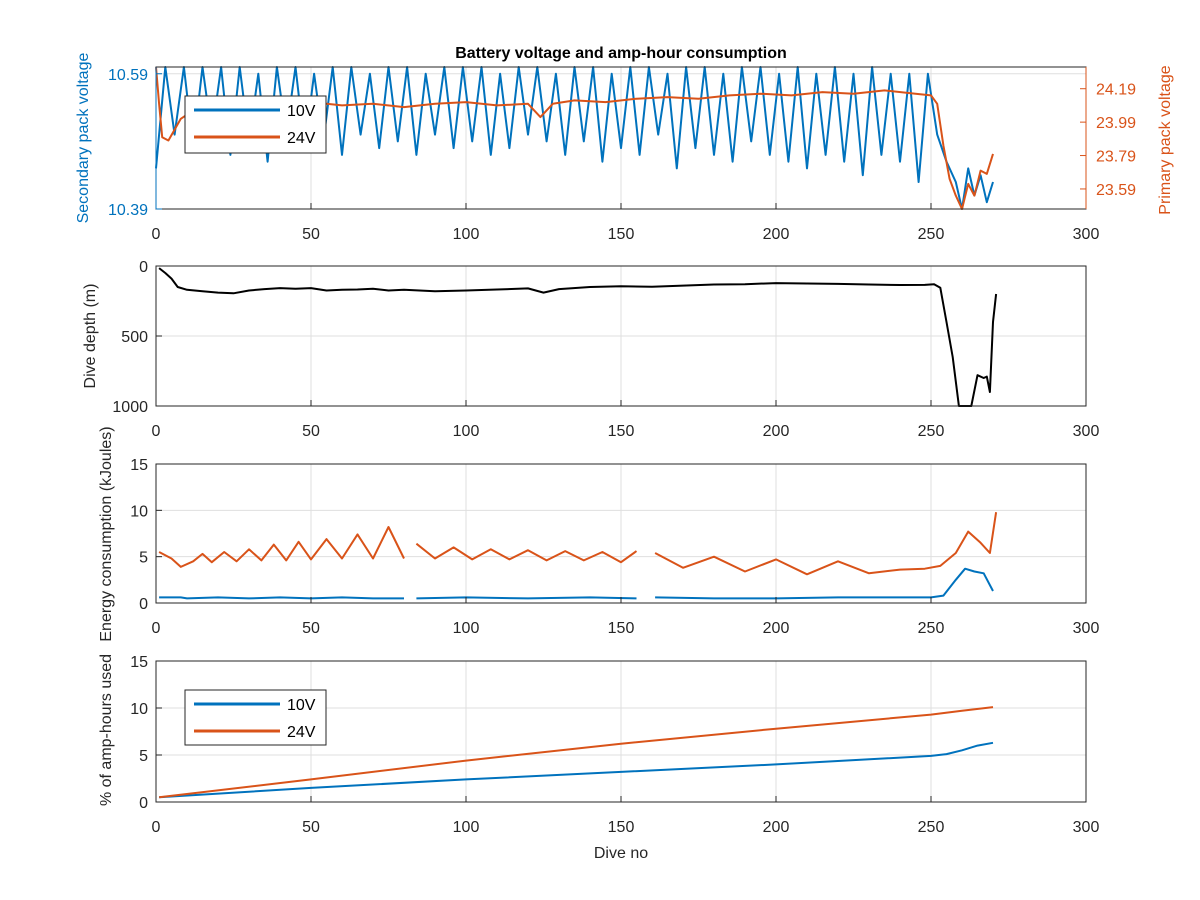 This screenshot has width=1200, height=900. What do you see at coordinates (626, 420) in the screenshot?
I see `depth-x-ticks: 0 50 100 150 200 250 300` at bounding box center [626, 420].